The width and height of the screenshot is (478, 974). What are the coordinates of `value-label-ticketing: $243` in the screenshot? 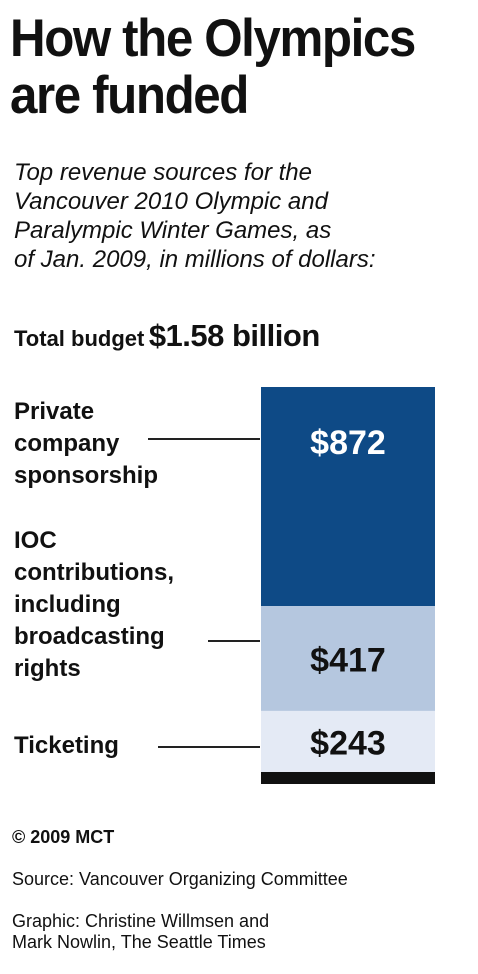 It's located at (348, 743).